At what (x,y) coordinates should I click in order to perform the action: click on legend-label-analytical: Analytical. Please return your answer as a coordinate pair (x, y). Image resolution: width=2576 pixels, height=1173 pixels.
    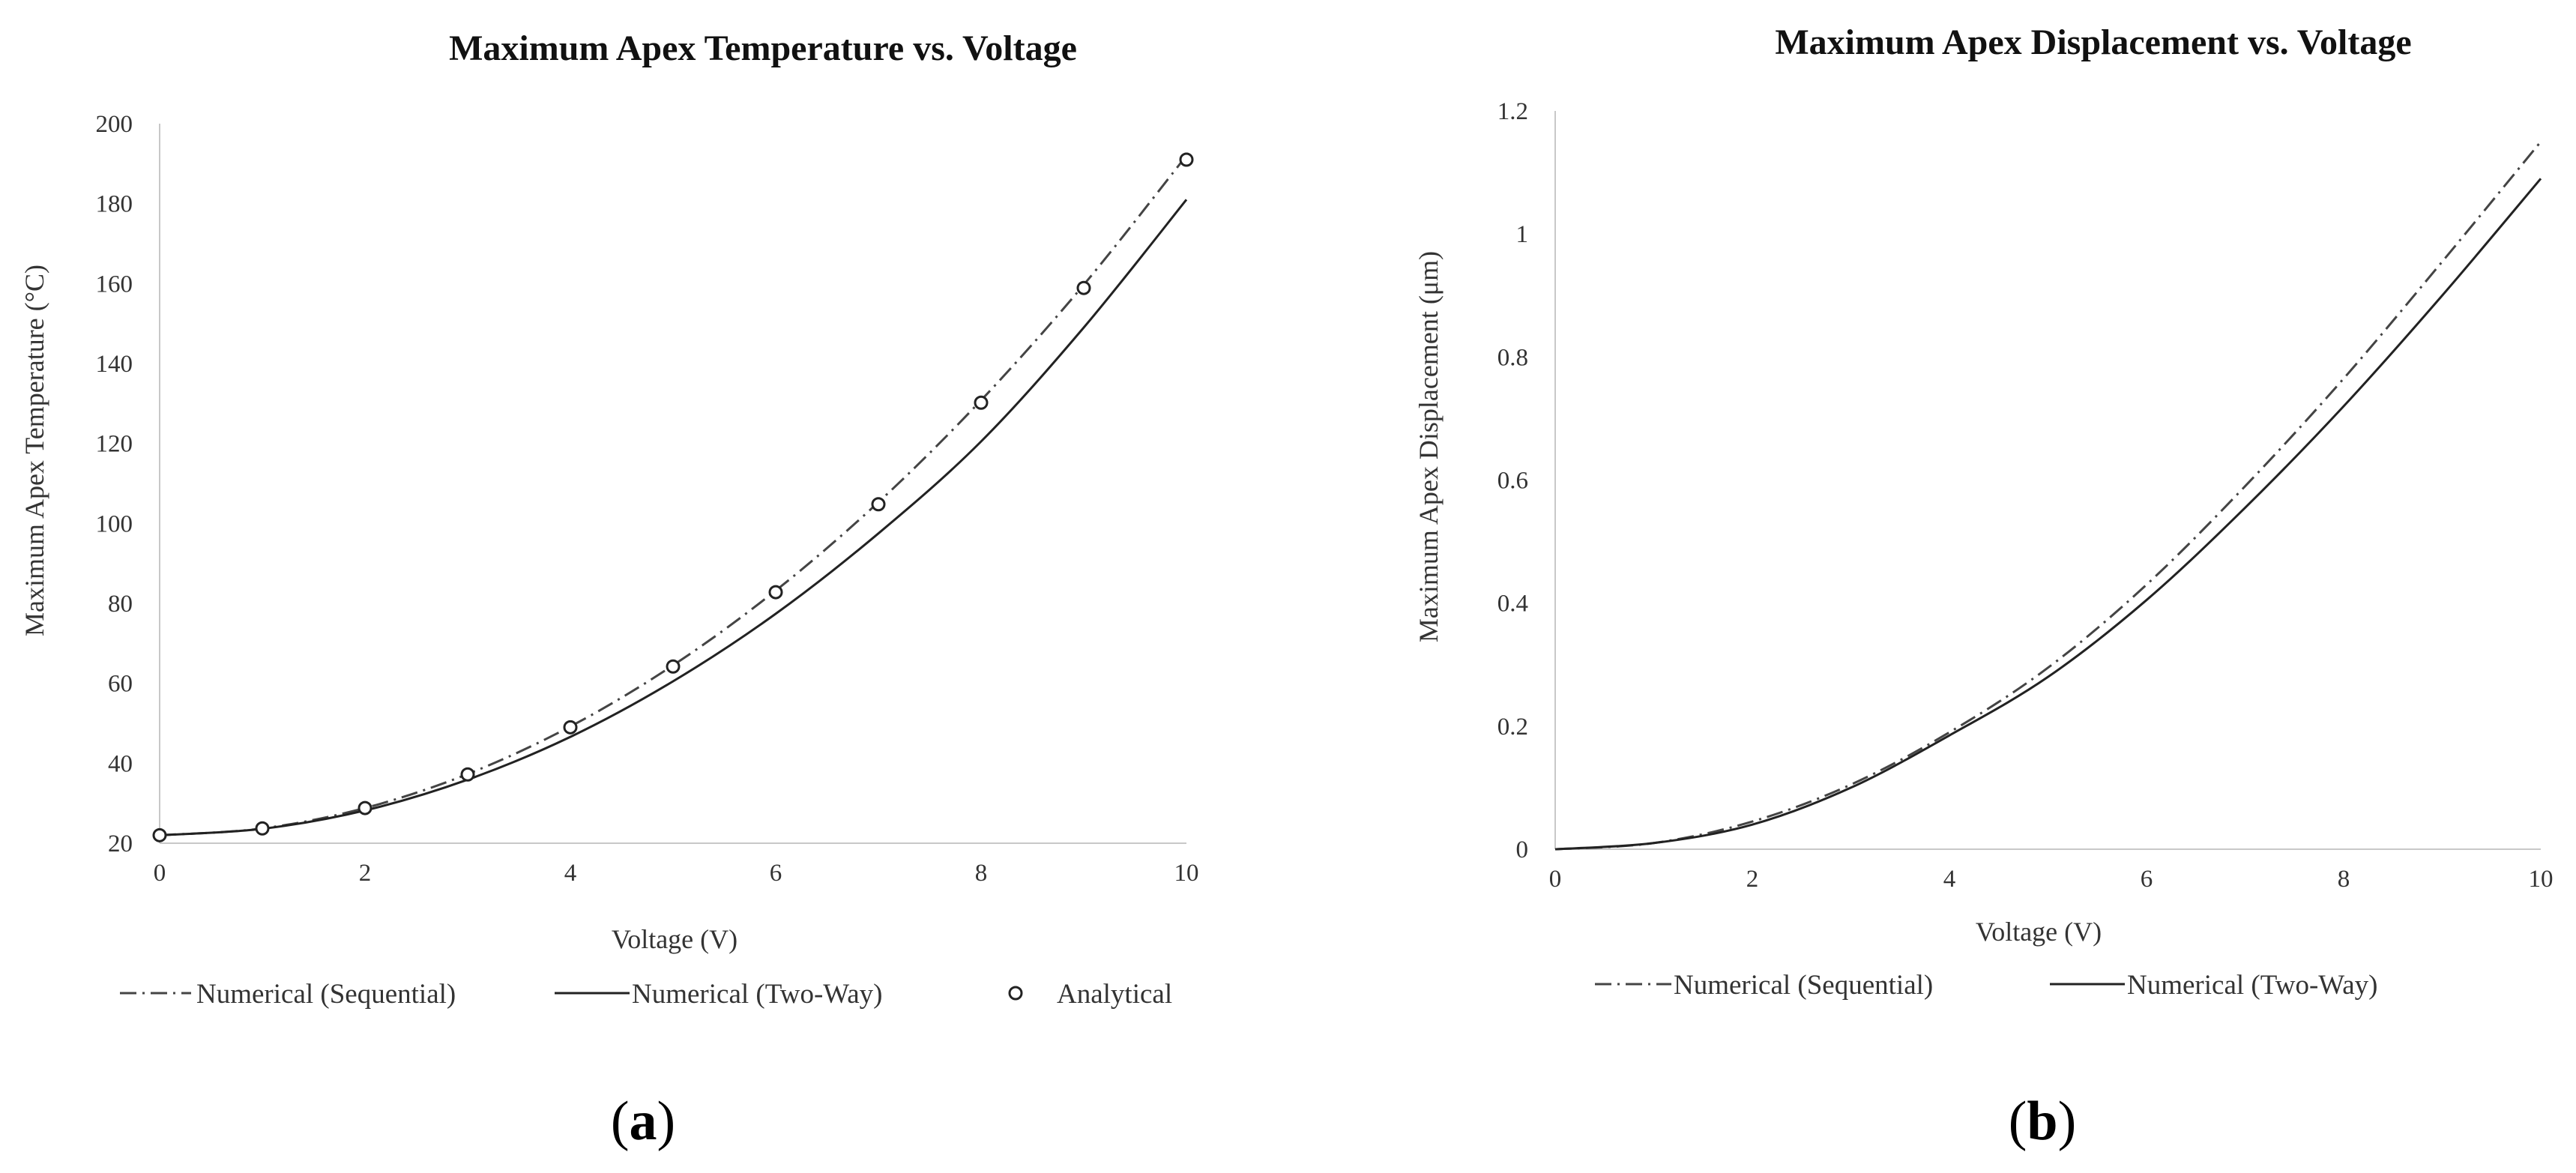
    Looking at the image, I should click on (1114, 994).